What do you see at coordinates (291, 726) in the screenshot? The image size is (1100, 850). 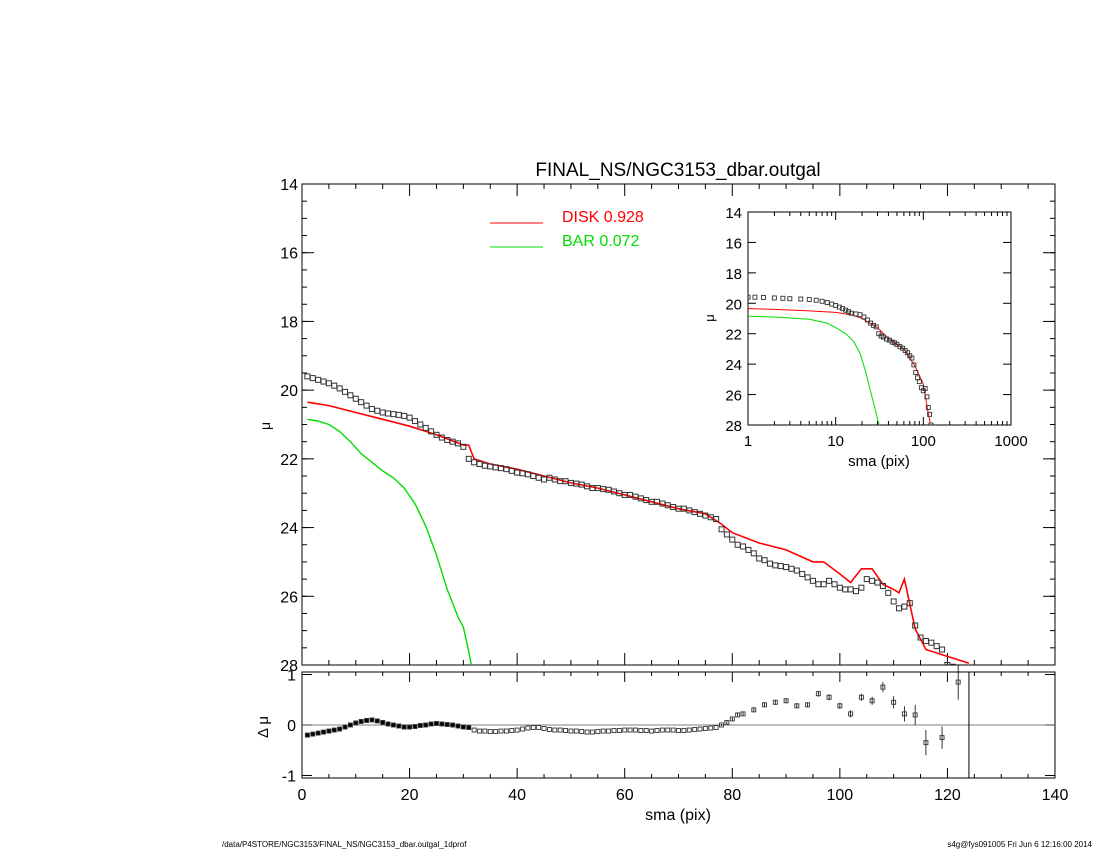 I see `residual-y-tick-label: 0` at bounding box center [291, 726].